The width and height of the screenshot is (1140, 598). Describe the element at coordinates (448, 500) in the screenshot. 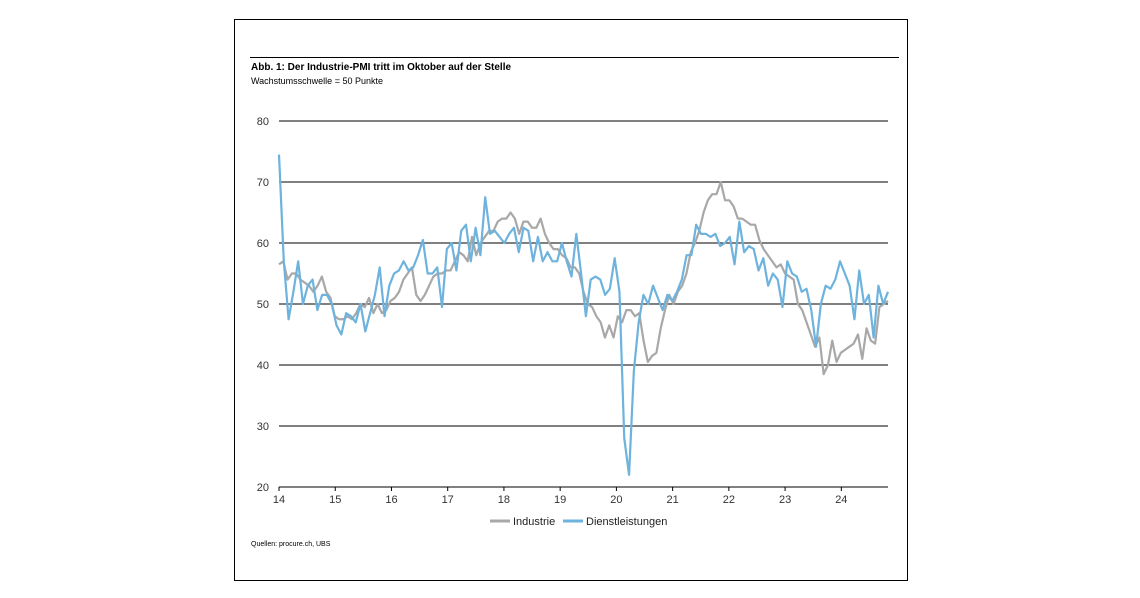

I see `x-tick-label: 17` at that location.